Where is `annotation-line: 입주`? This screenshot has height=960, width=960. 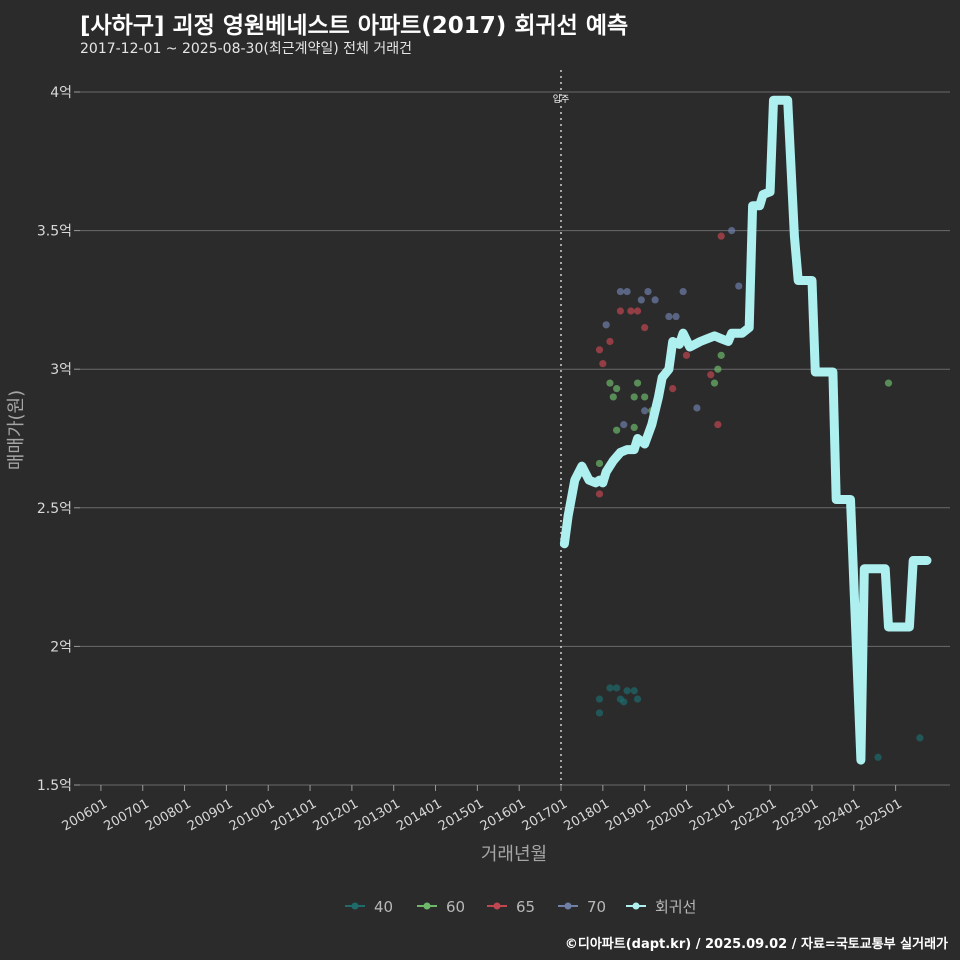 annotation-line: 입주 is located at coordinates (561, 427).